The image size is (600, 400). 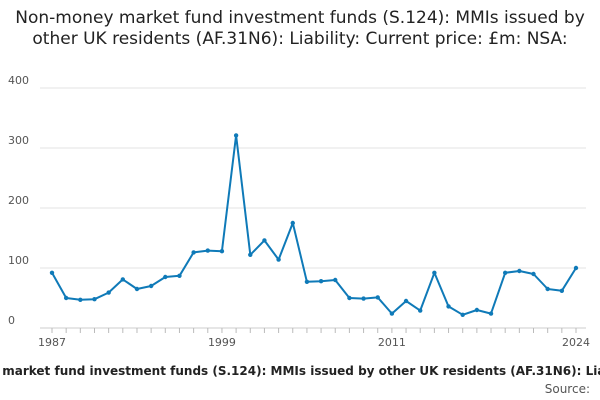 What do you see at coordinates (11, 320) in the screenshot?
I see `y-tick-label: 0` at bounding box center [11, 320].